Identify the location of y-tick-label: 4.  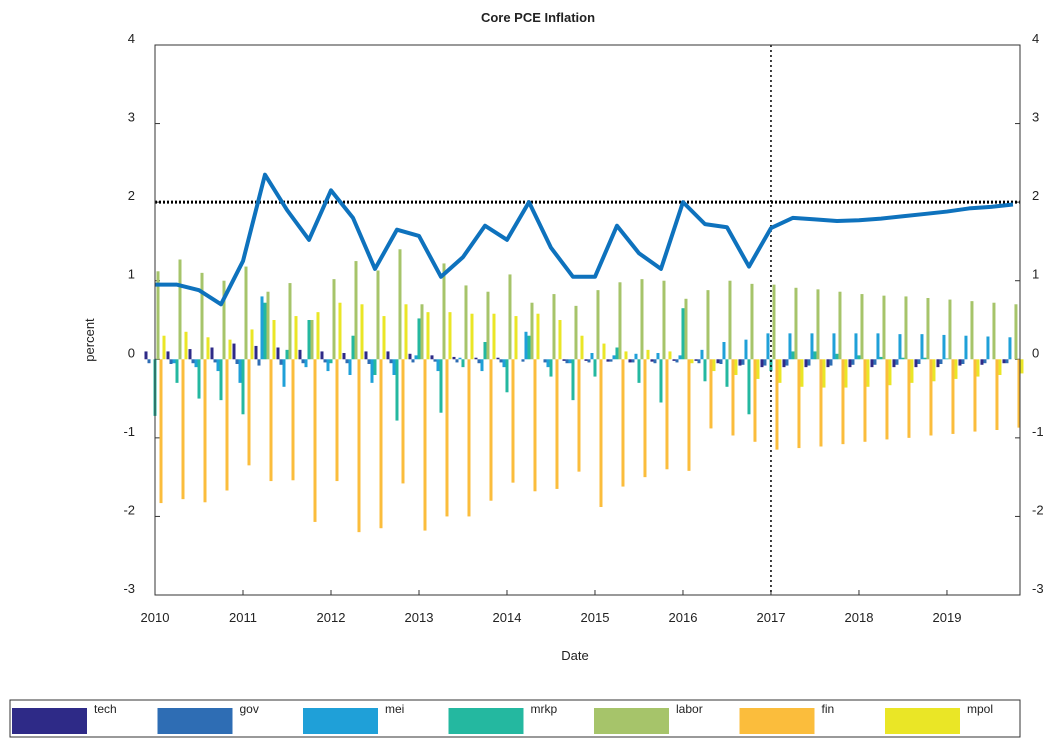
(131, 38).